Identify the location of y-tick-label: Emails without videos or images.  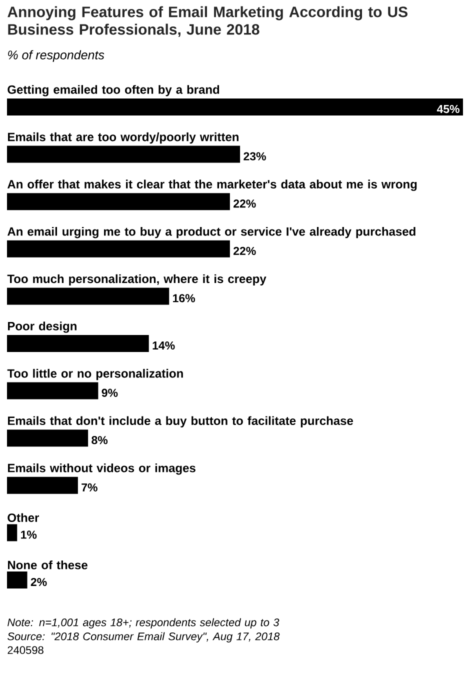
(102, 469).